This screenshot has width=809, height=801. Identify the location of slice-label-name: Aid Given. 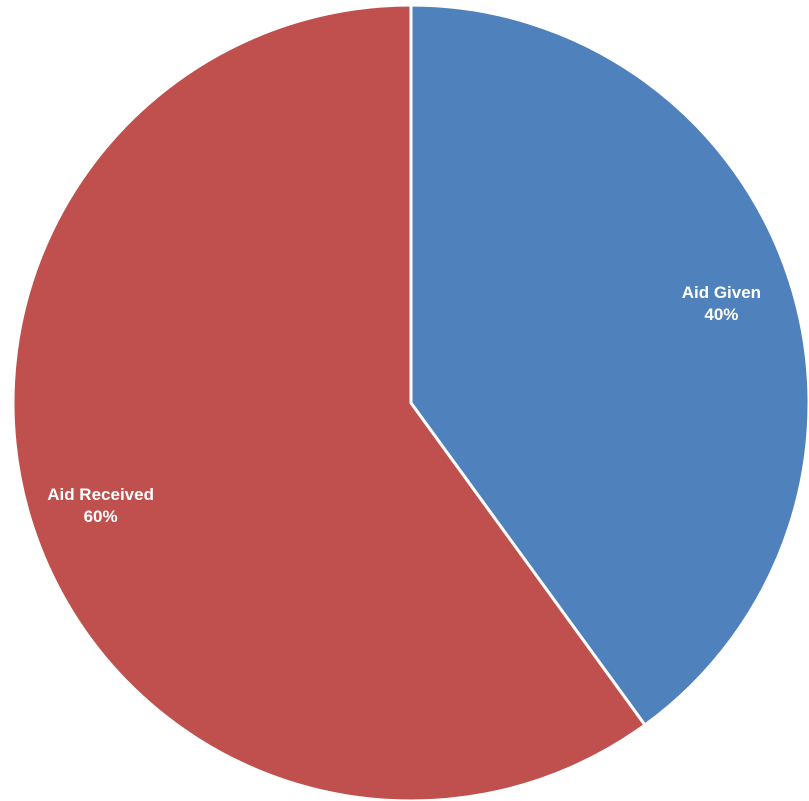
(721, 292).